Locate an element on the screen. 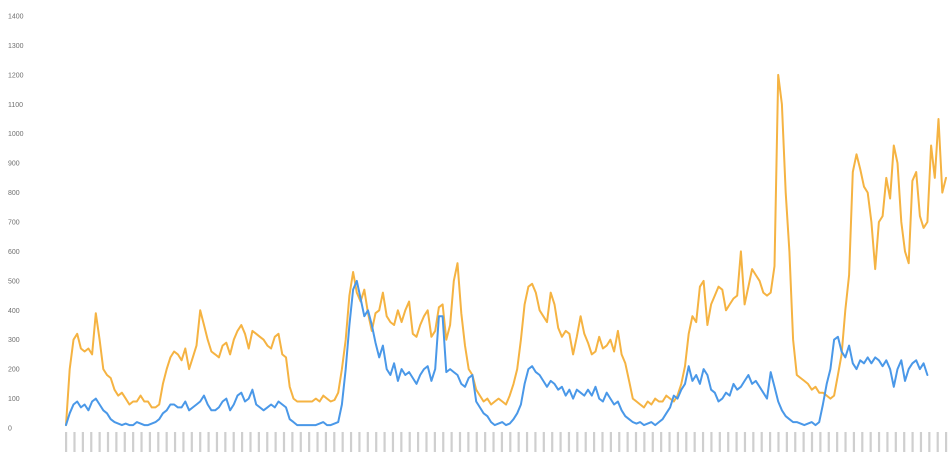  y-tick-label: 700 is located at coordinates (14, 223).